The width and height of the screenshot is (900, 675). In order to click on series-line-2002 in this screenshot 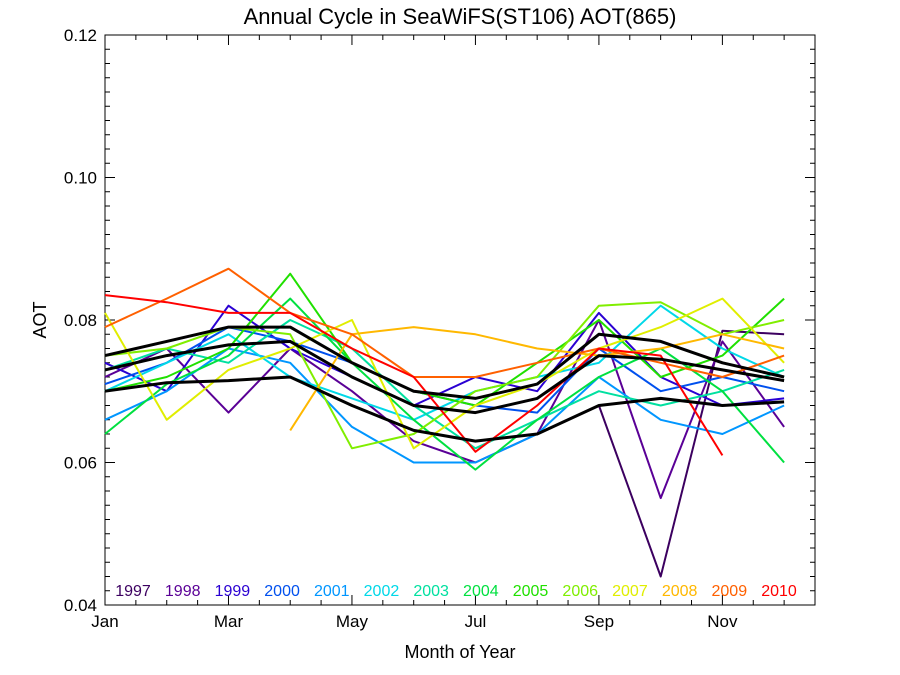, I will do `click(444, 362)`.